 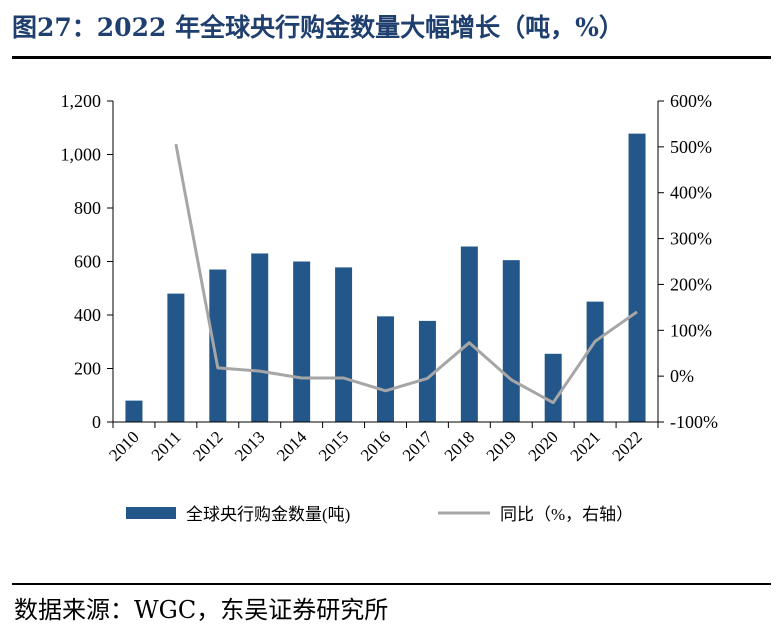 What do you see at coordinates (391, 57) in the screenshot?
I see `title-divider` at bounding box center [391, 57].